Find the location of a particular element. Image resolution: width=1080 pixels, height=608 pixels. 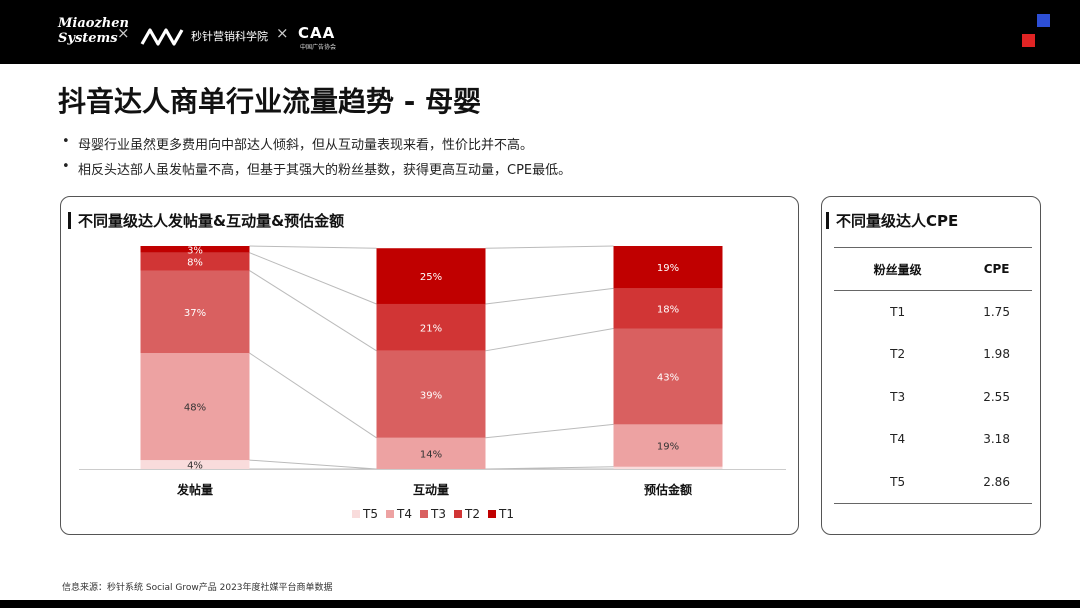

data-label: 8% is located at coordinates (195, 263).